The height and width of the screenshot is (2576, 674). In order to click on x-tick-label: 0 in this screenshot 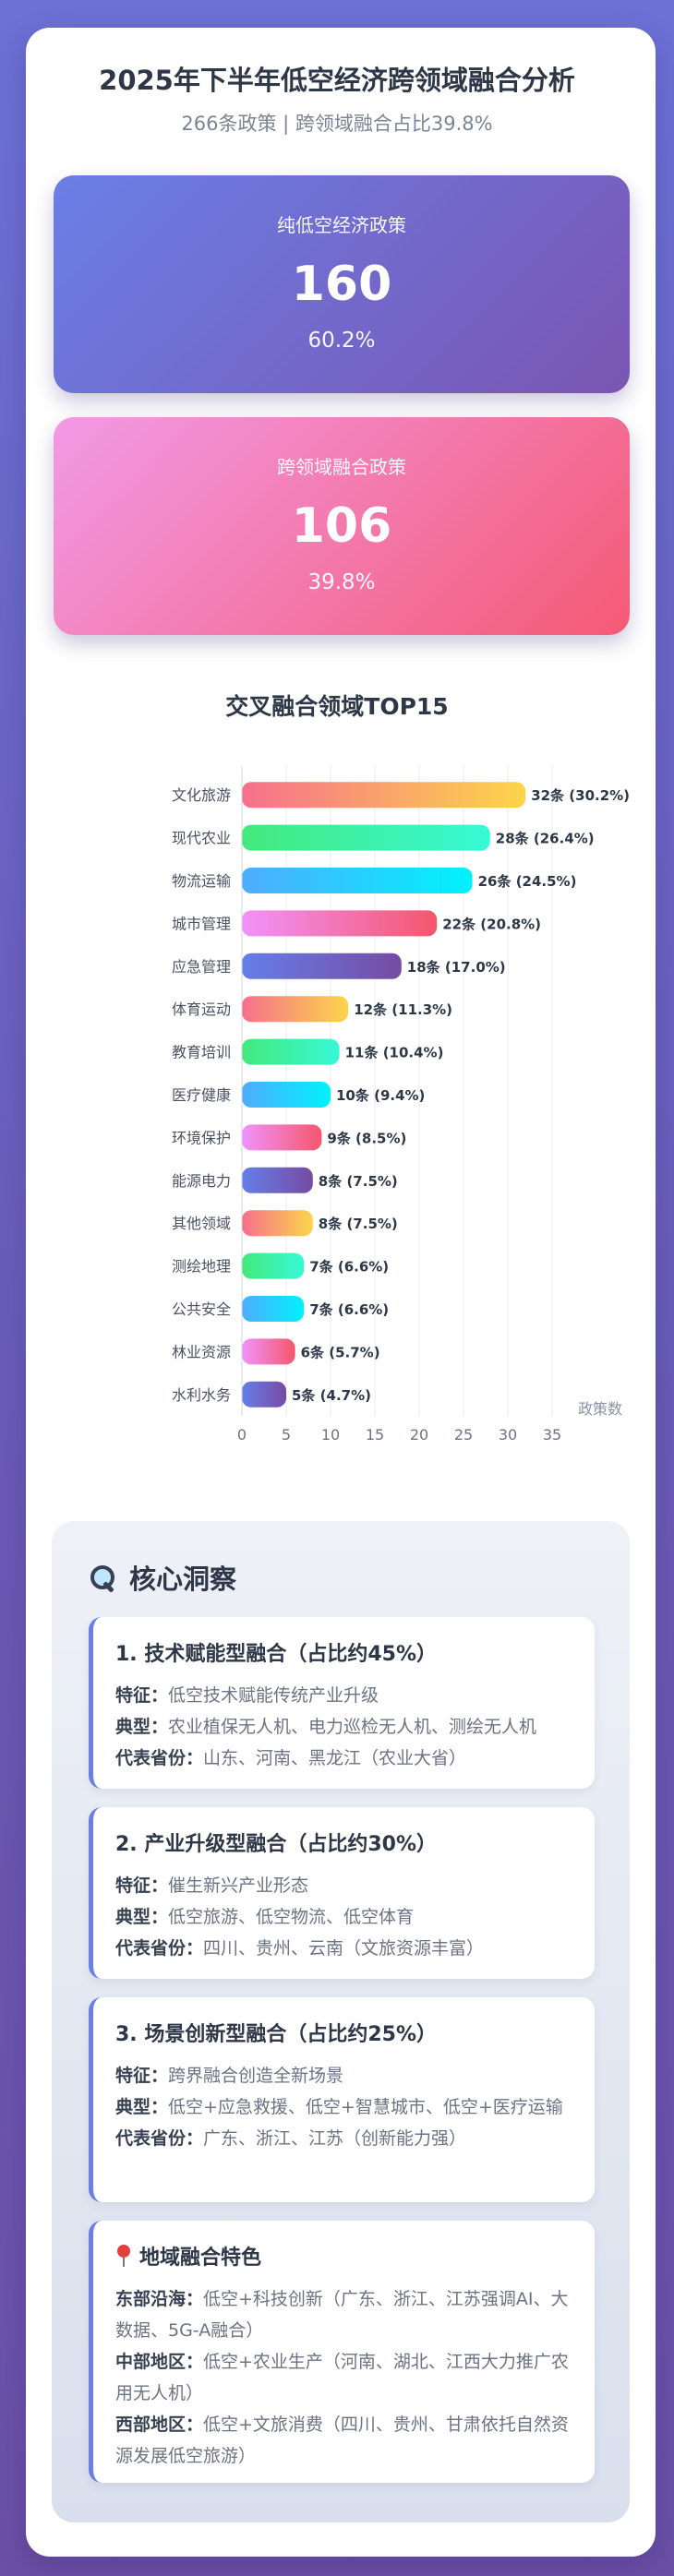, I will do `click(242, 1435)`.